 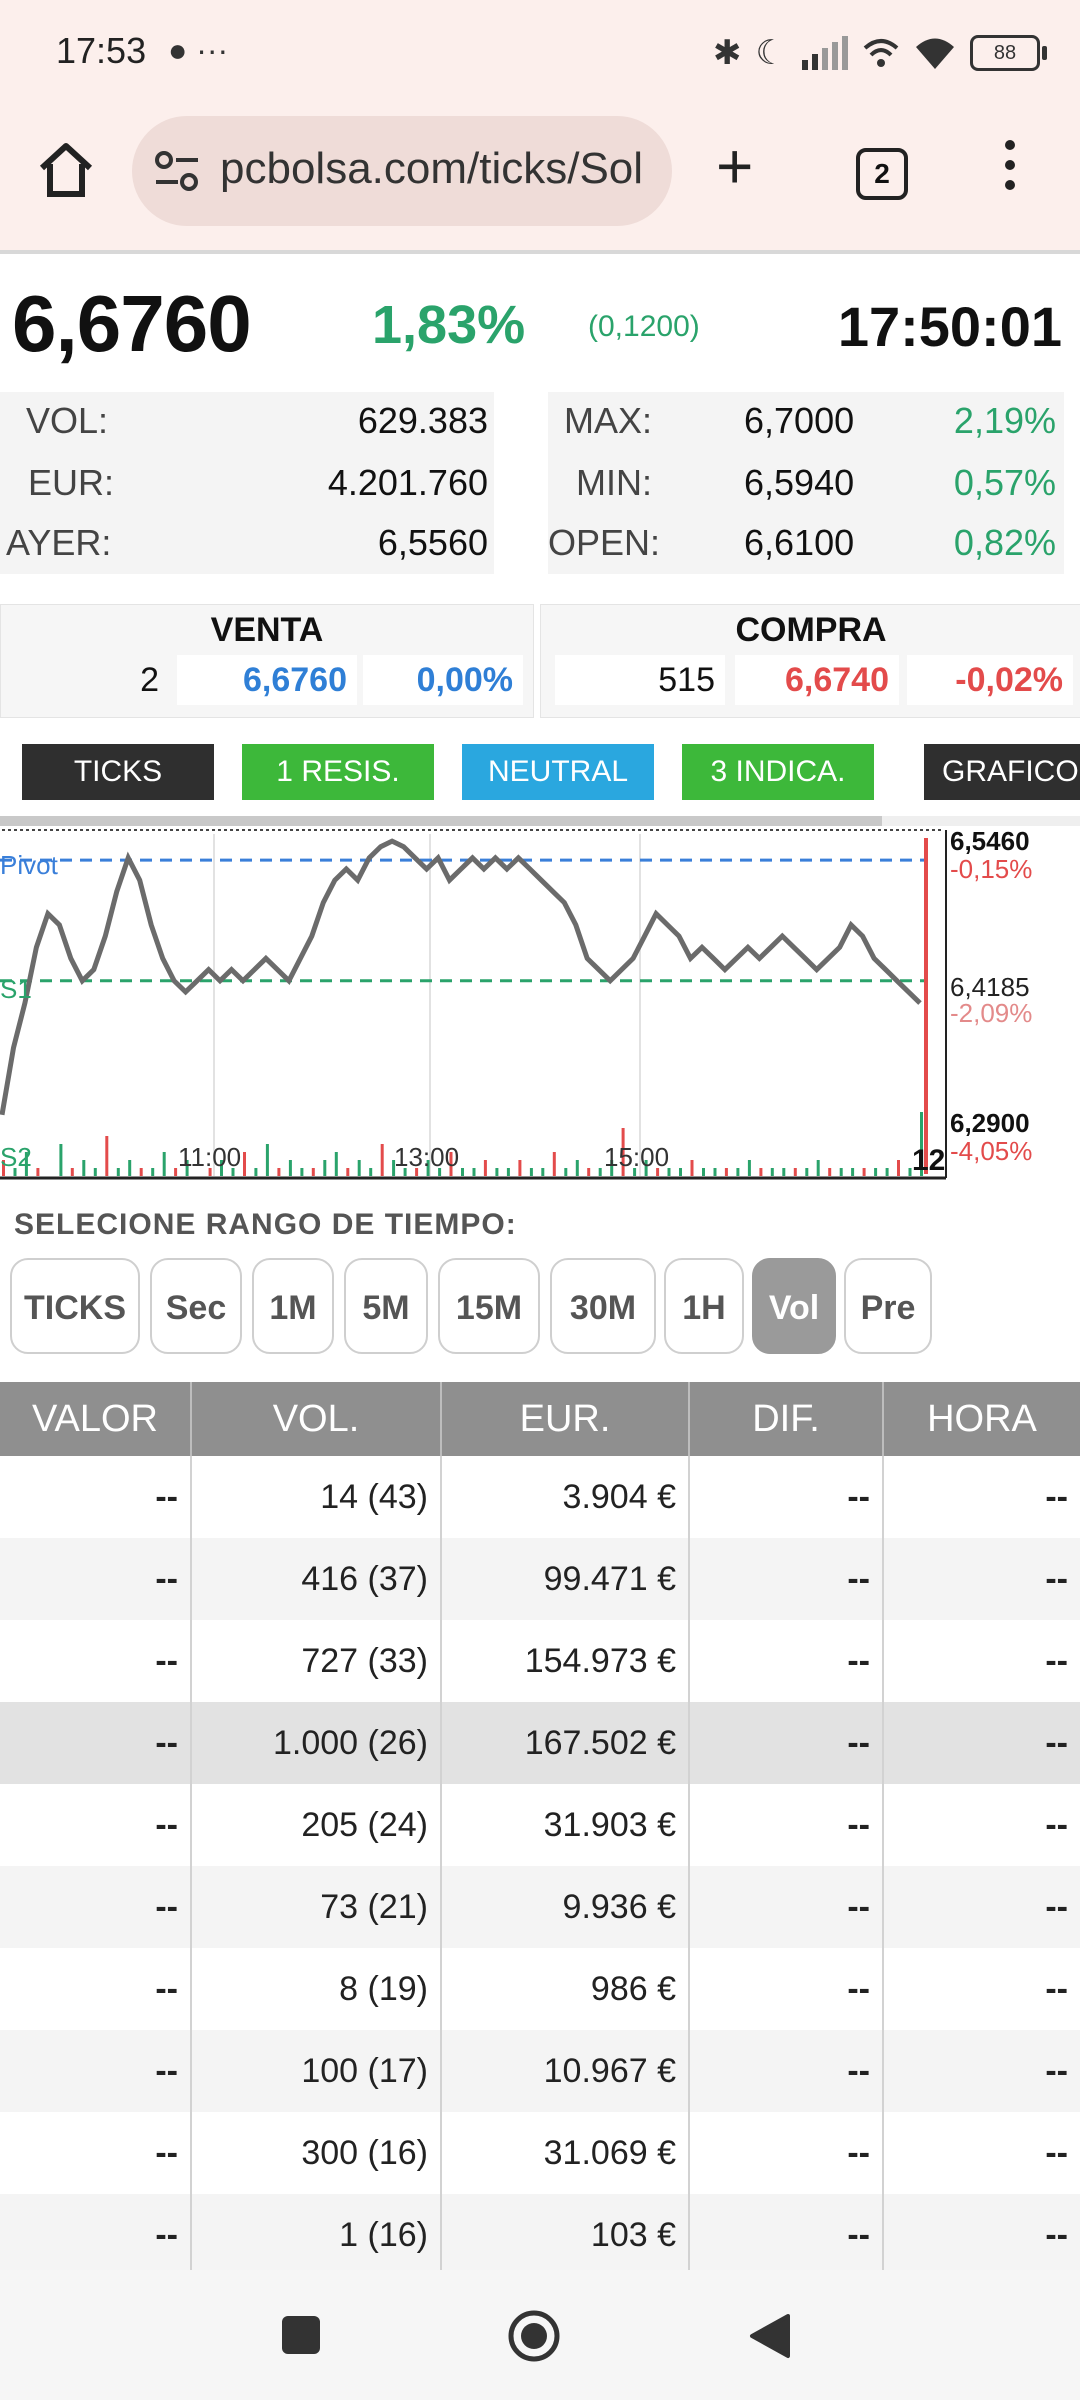 What do you see at coordinates (566, 1989) in the screenshot?
I see `cell-eur: 986 €` at bounding box center [566, 1989].